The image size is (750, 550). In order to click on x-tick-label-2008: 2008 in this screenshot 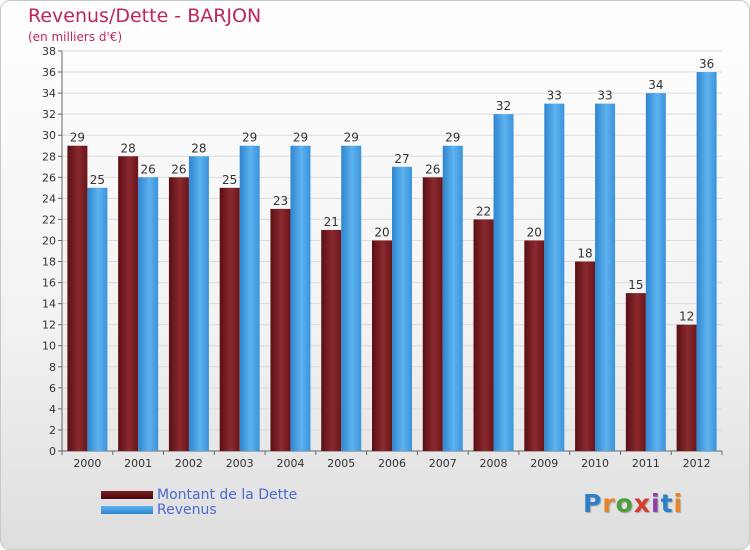, I will do `click(494, 463)`.